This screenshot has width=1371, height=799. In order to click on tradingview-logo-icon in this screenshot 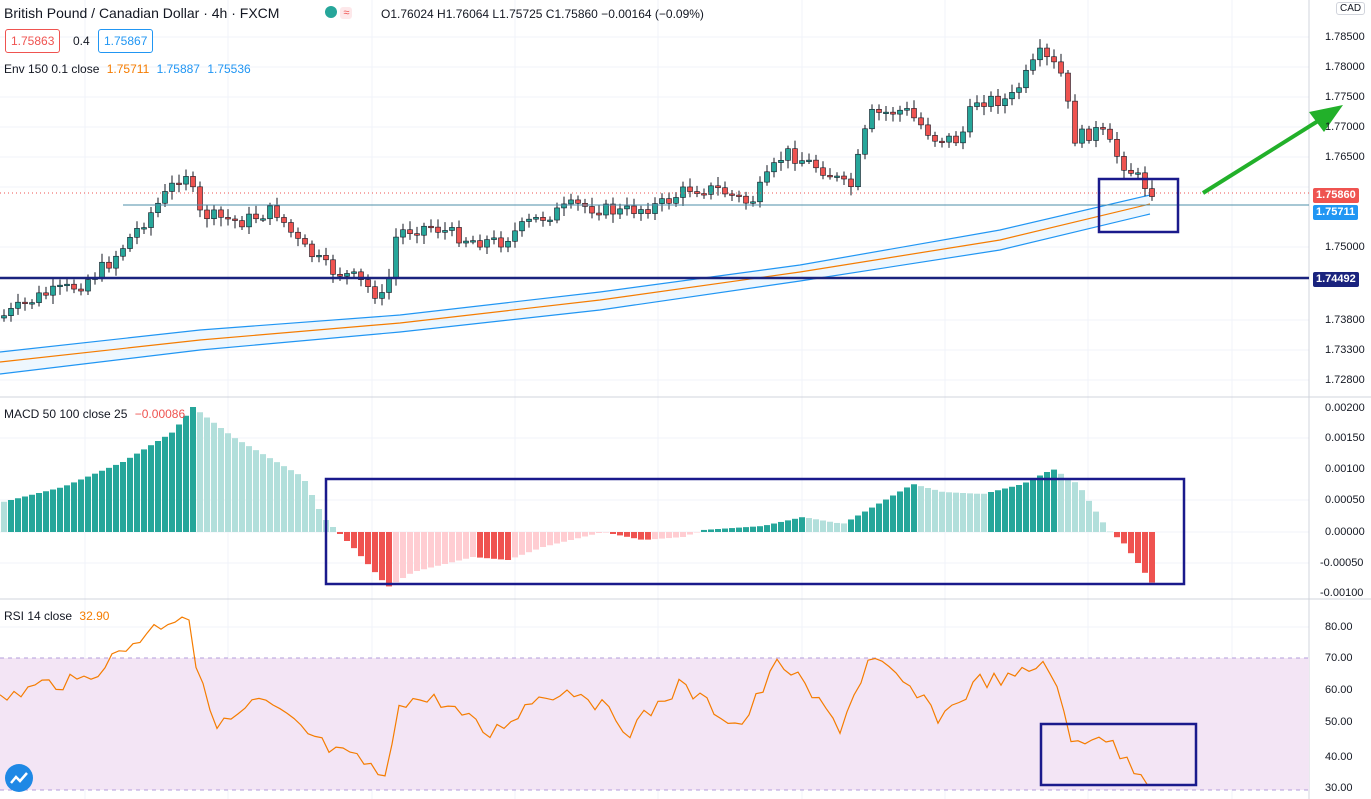, I will do `click(19, 778)`.